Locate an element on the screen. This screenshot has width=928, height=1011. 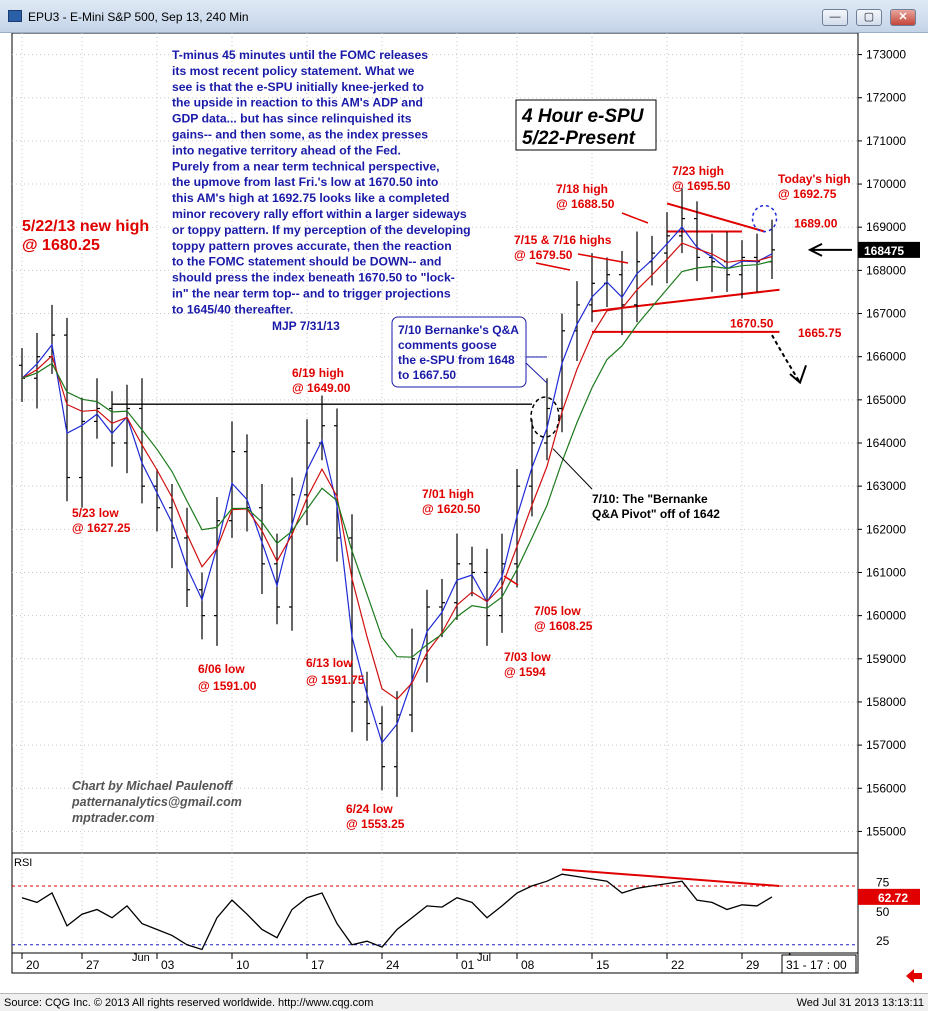
price-annotation: @ 1608.25 is located at coordinates (563, 626).